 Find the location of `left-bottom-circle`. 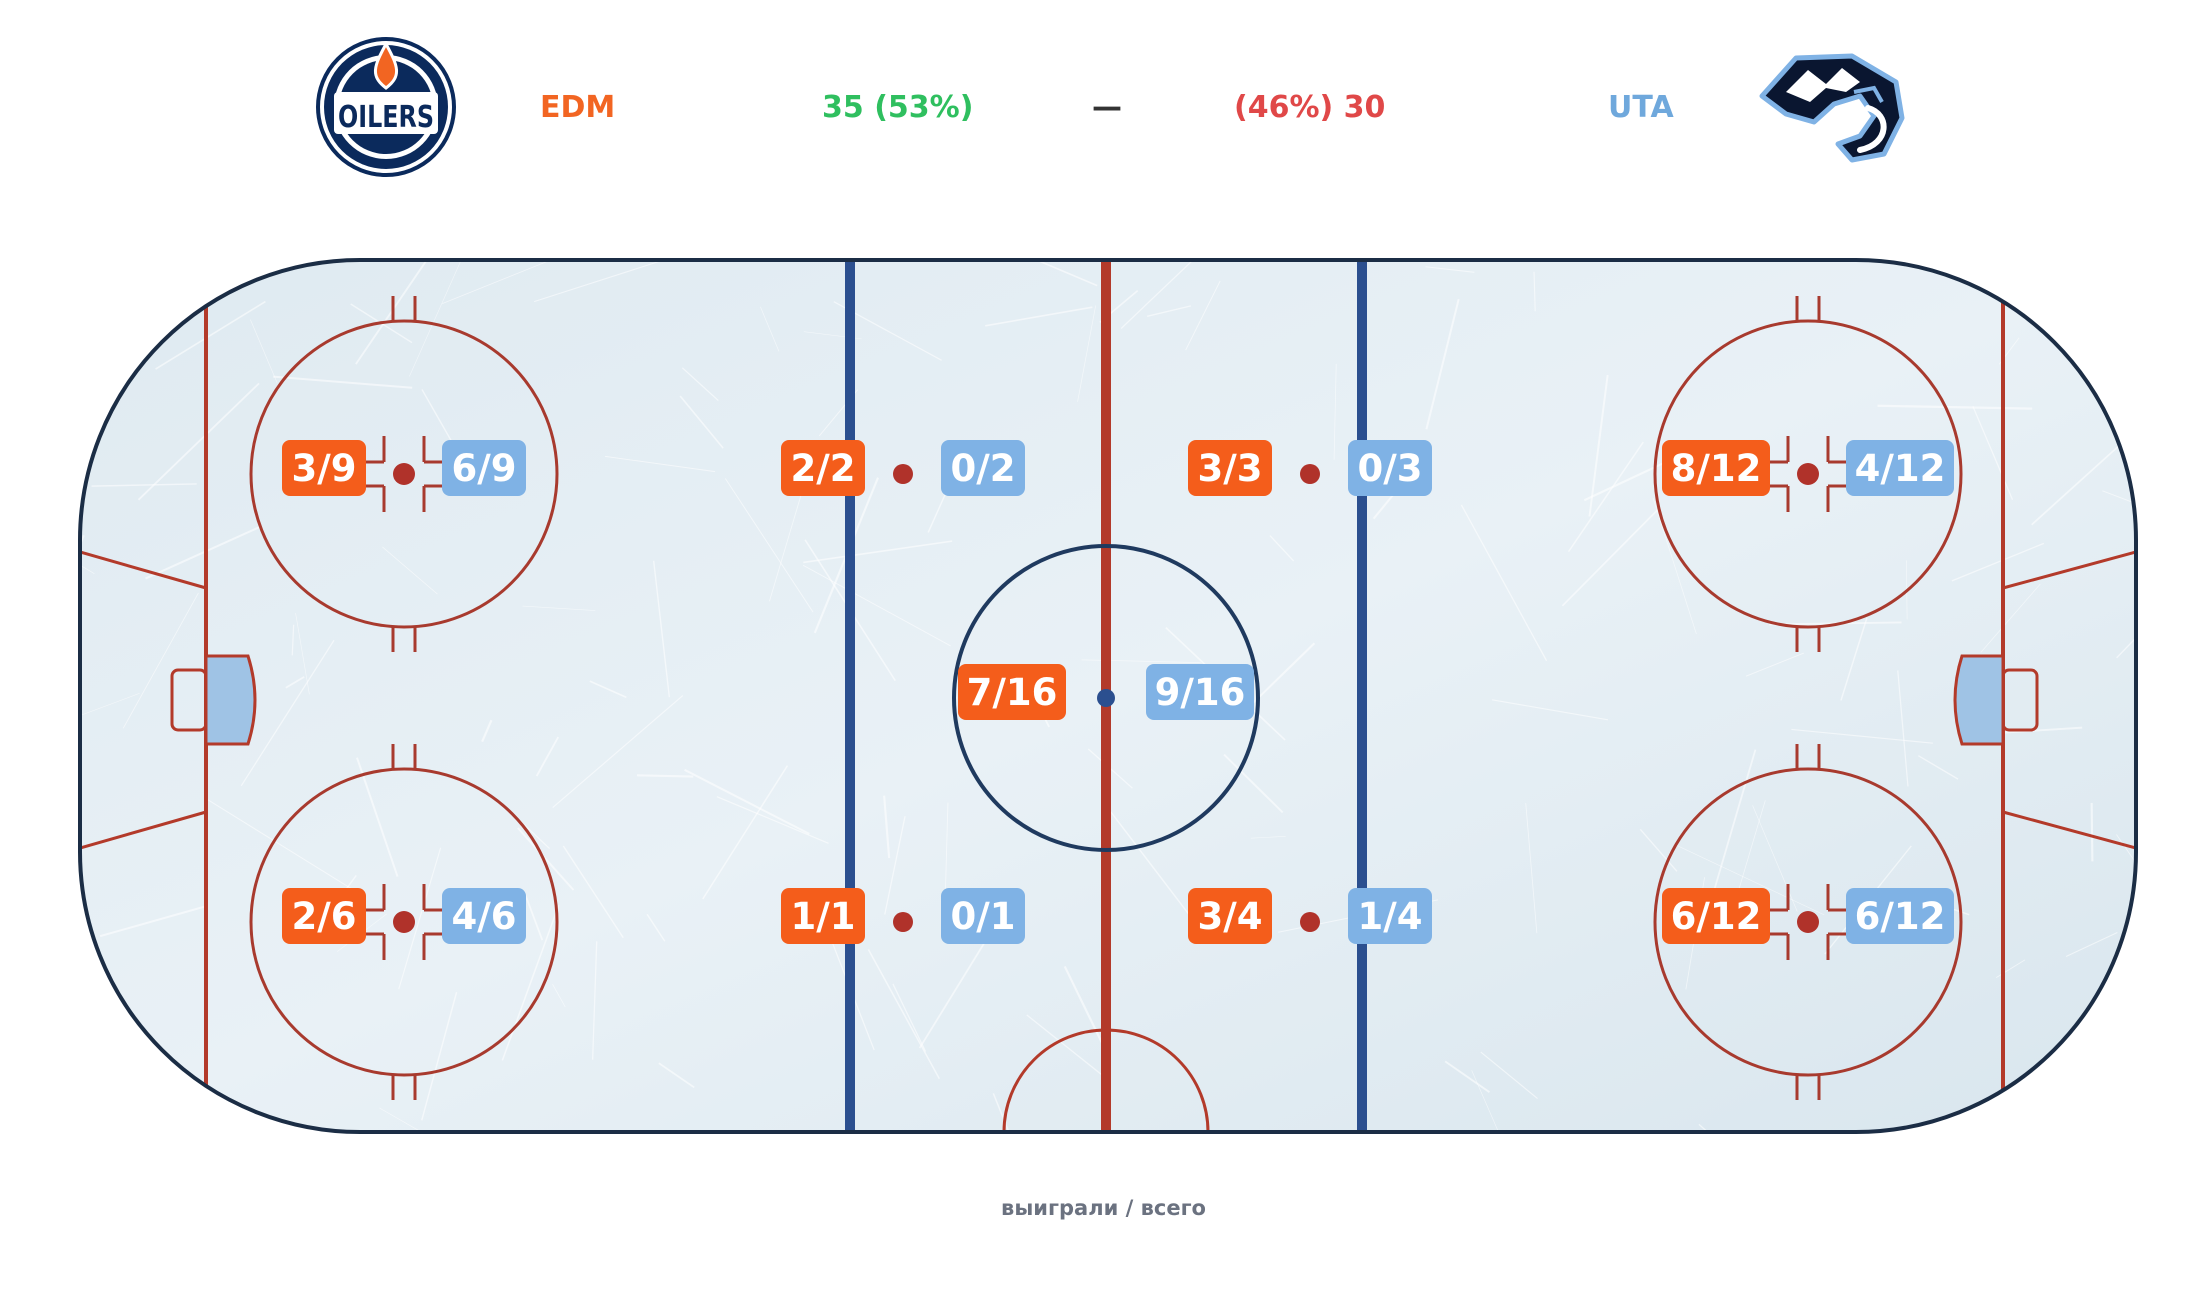

left-bottom-circle is located at coordinates (404, 922).